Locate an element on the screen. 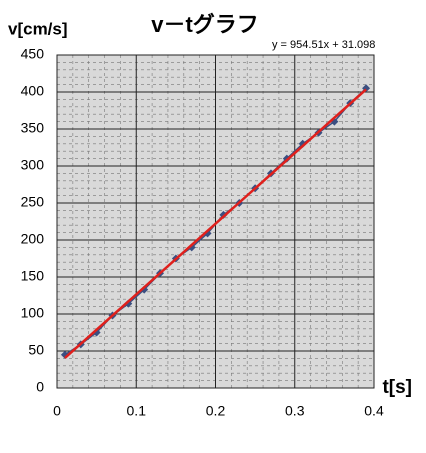 This screenshot has width=426, height=453. y-tick-label: 0 is located at coordinates (40, 387).